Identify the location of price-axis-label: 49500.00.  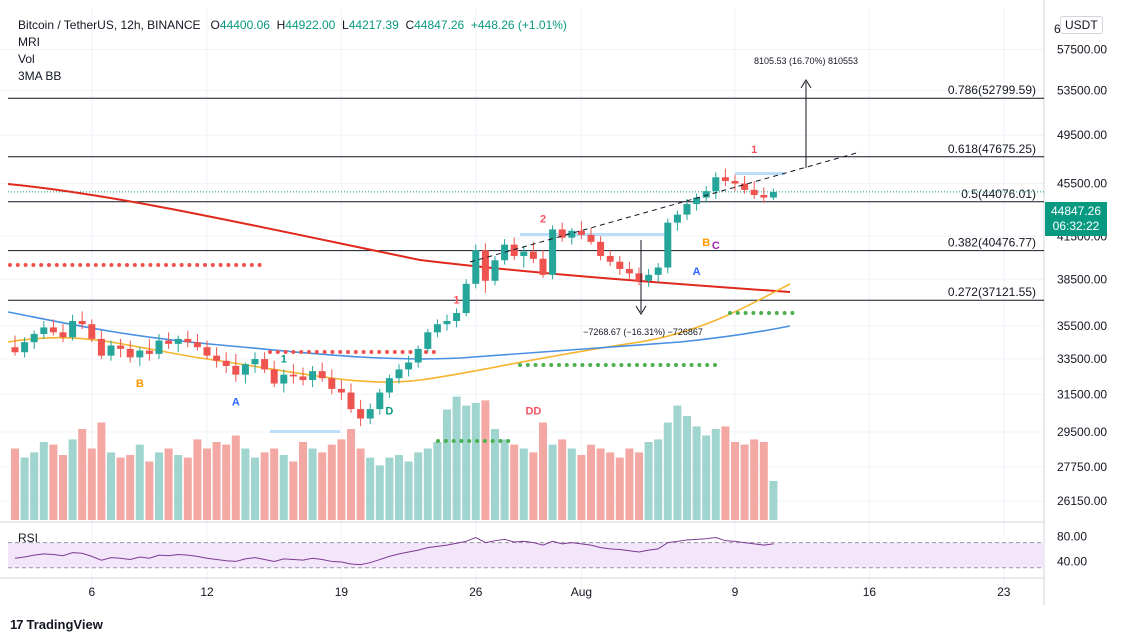
(1082, 135).